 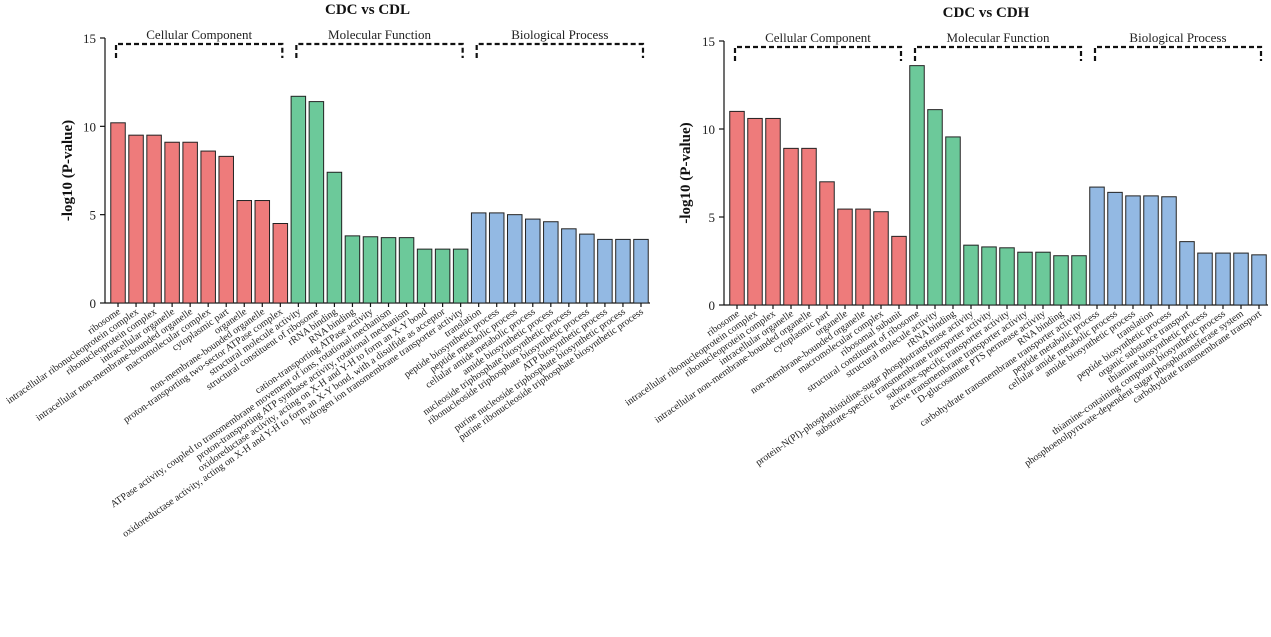 I want to click on bar-substrate-specific-transmembrane-transporter-activity, so click(x=989, y=276).